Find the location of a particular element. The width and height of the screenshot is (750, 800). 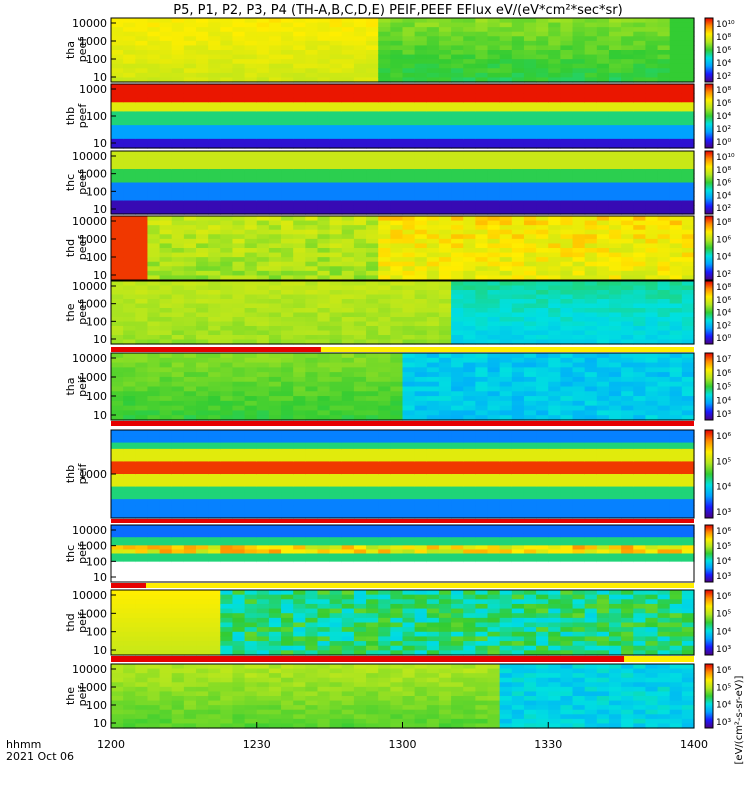

colorbar-tick-label: 10⁰ is located at coordinates (723, 143).